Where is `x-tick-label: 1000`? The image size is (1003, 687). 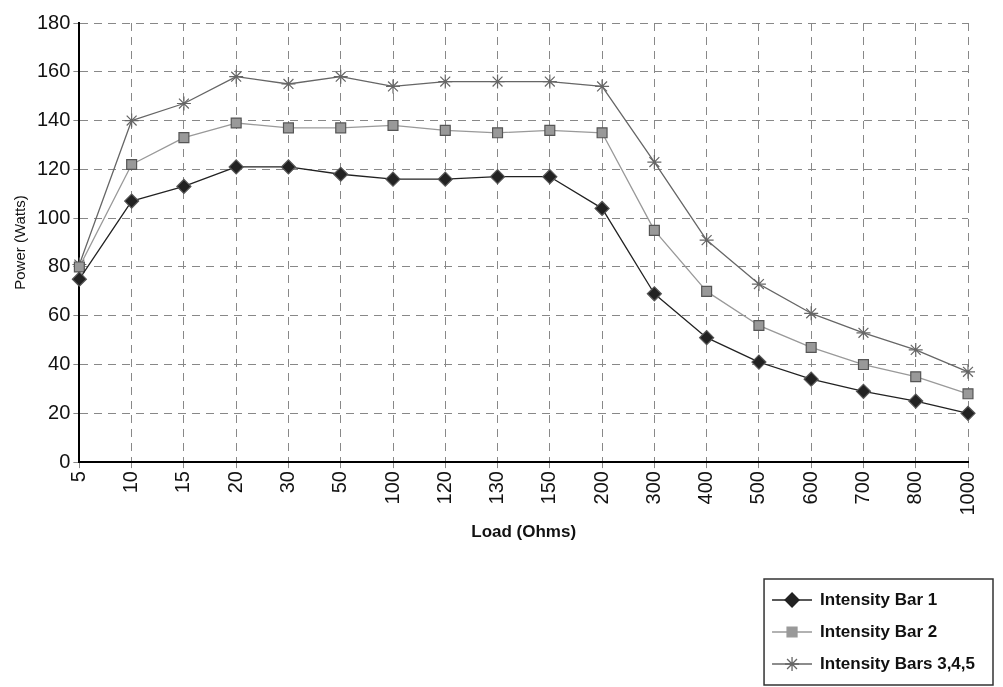 x-tick-label: 1000 is located at coordinates (966, 493).